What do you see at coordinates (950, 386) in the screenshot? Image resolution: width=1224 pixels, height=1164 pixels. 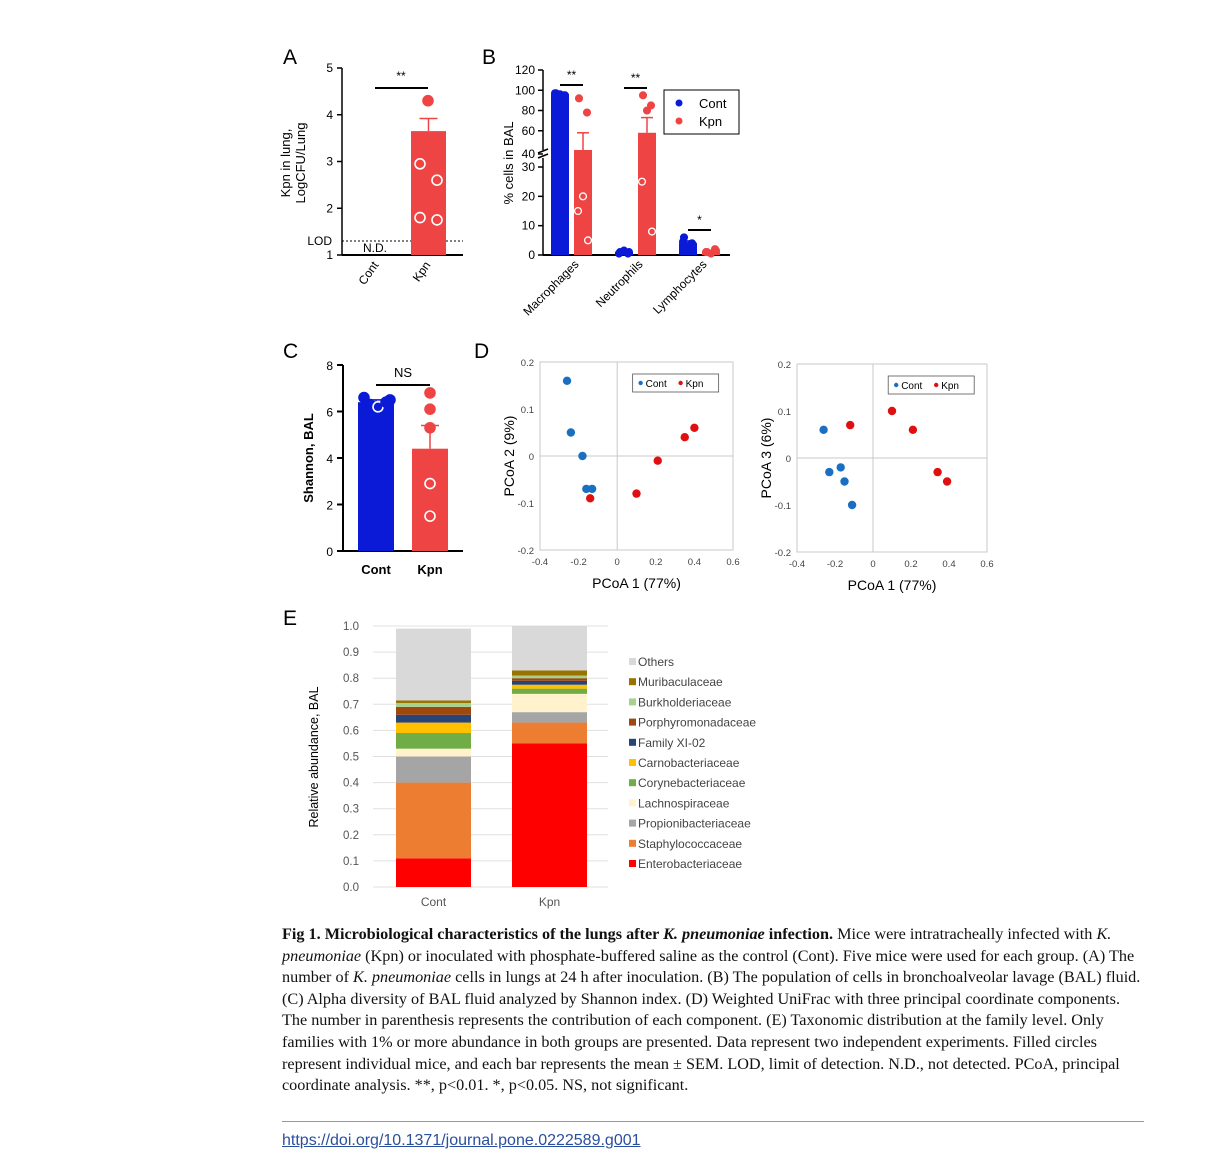 I see `panel-d2-legend-label: Kpn` at bounding box center [950, 386].